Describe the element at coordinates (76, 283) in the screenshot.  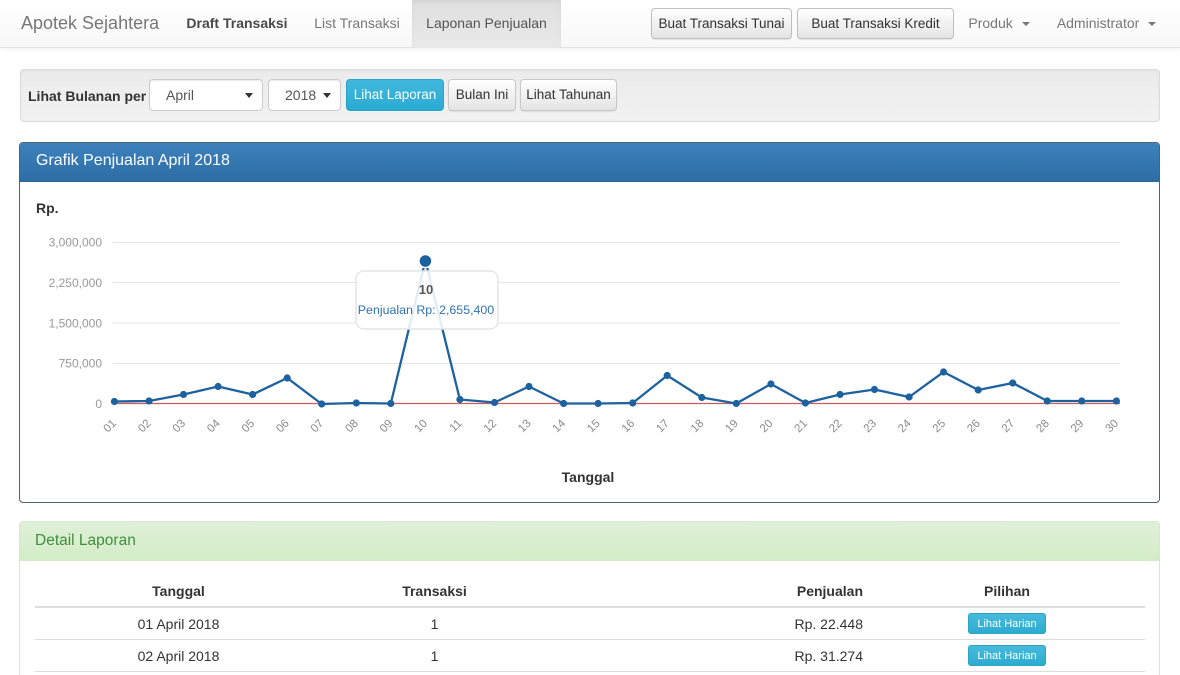
I see `svg-text: 2,250,000` at that location.